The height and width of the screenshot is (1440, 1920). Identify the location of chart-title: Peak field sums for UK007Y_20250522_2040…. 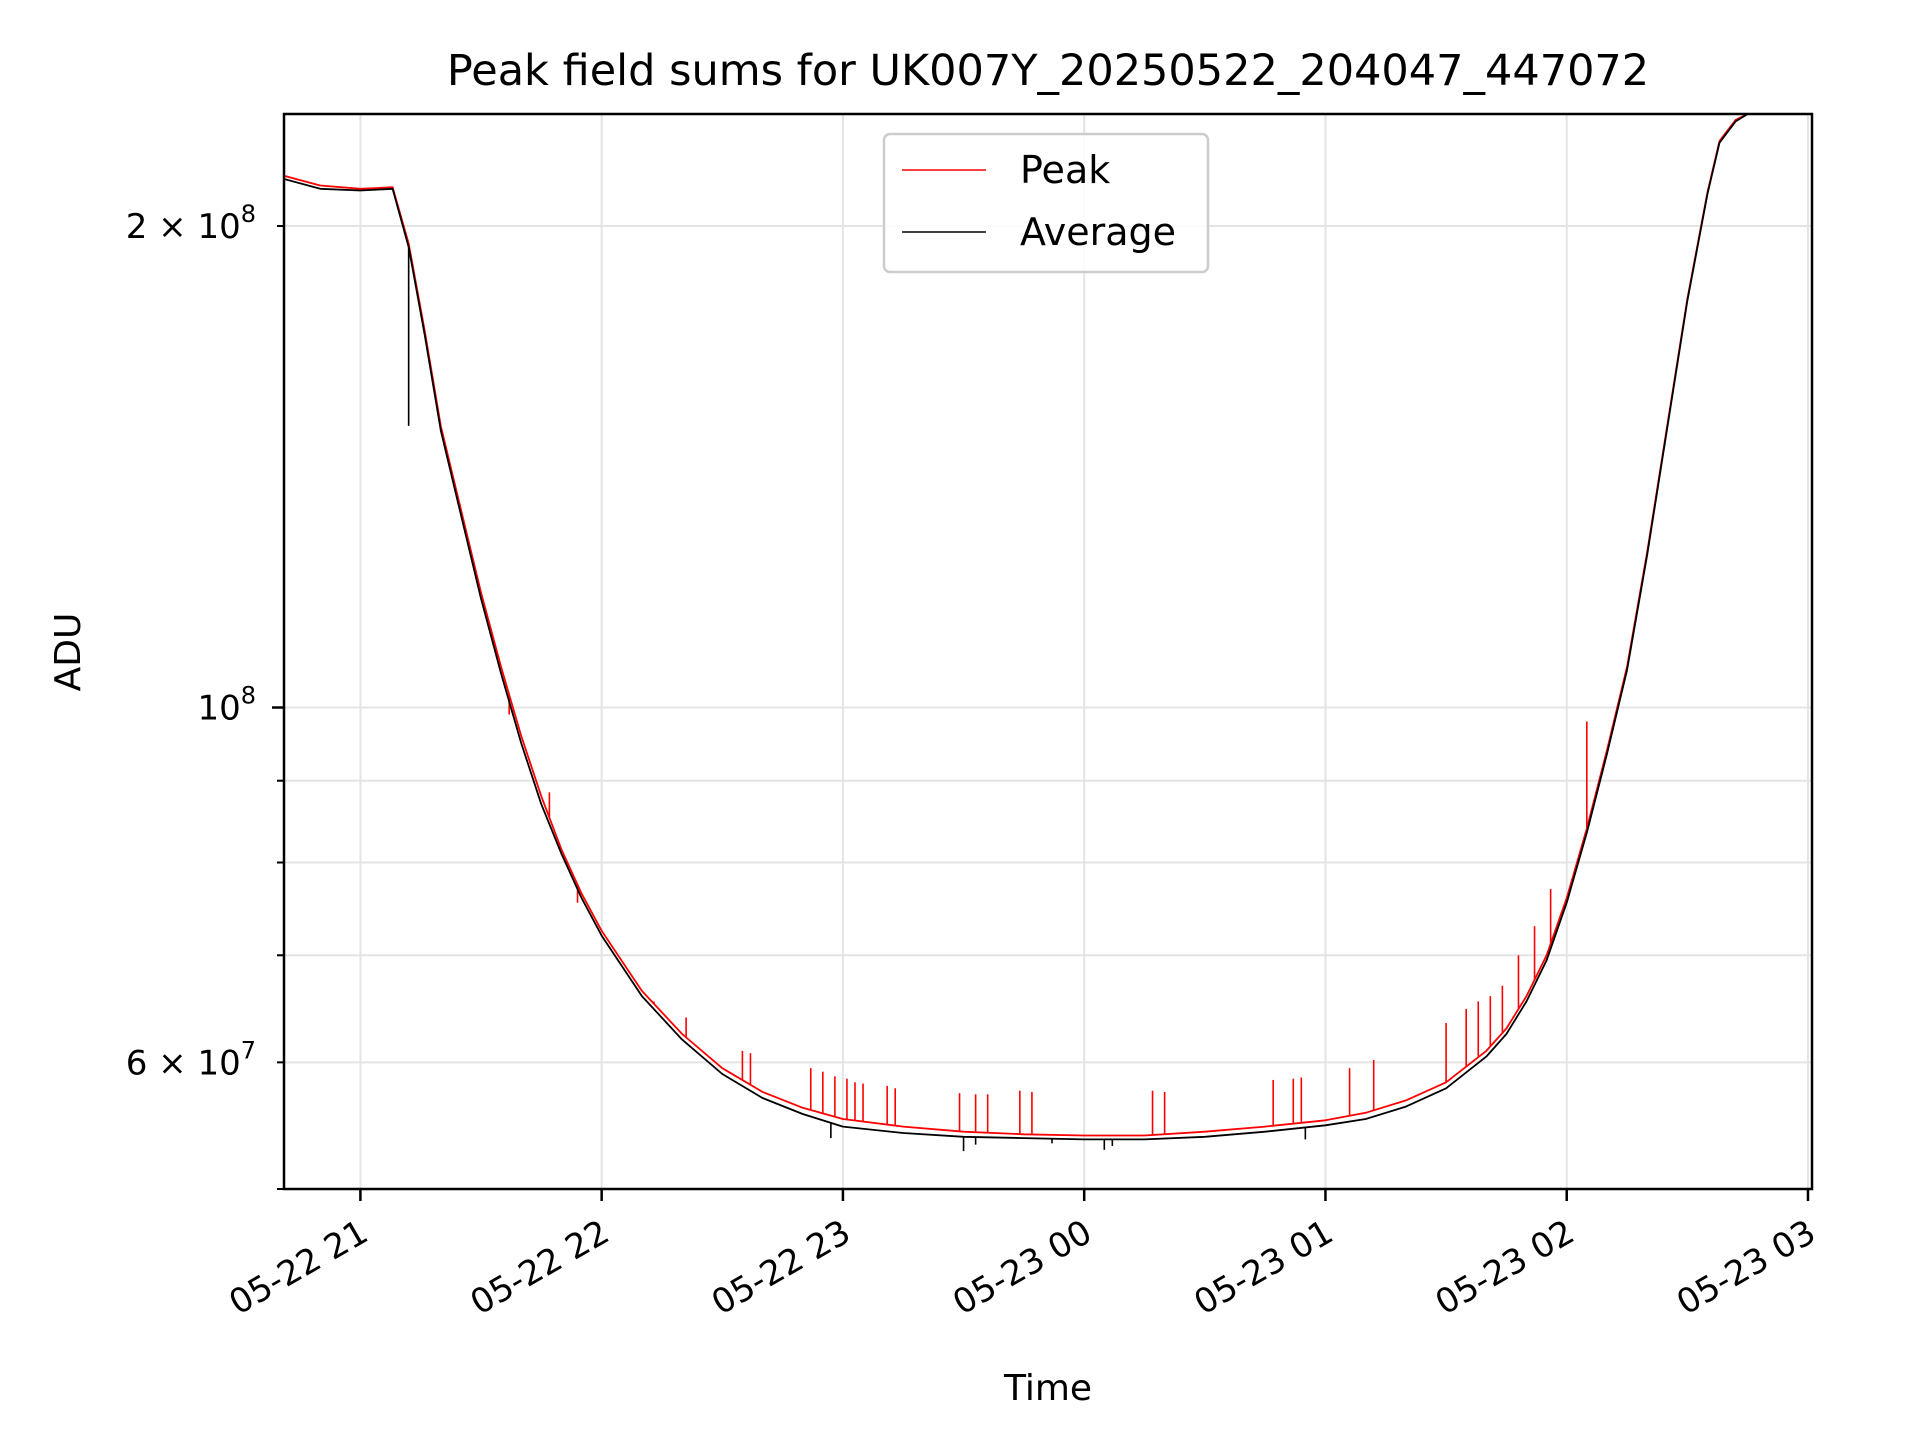
(1048, 71).